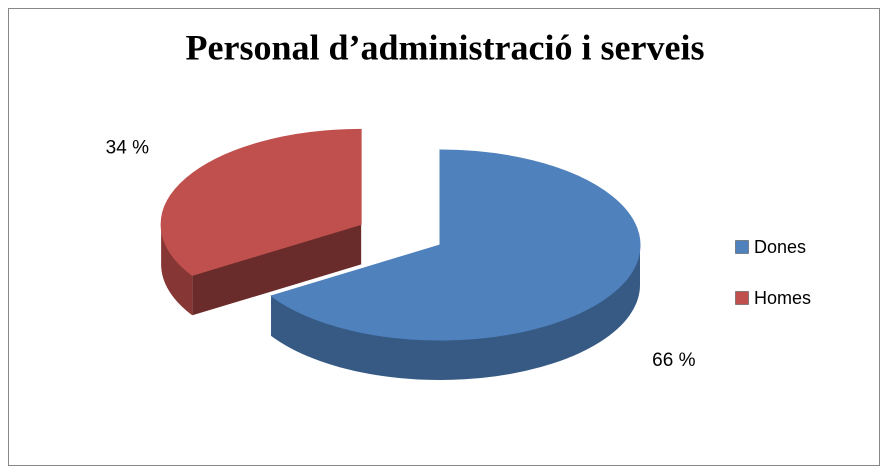 This screenshot has width=889, height=474. What do you see at coordinates (782, 298) in the screenshot?
I see `legend-label: Homes` at bounding box center [782, 298].